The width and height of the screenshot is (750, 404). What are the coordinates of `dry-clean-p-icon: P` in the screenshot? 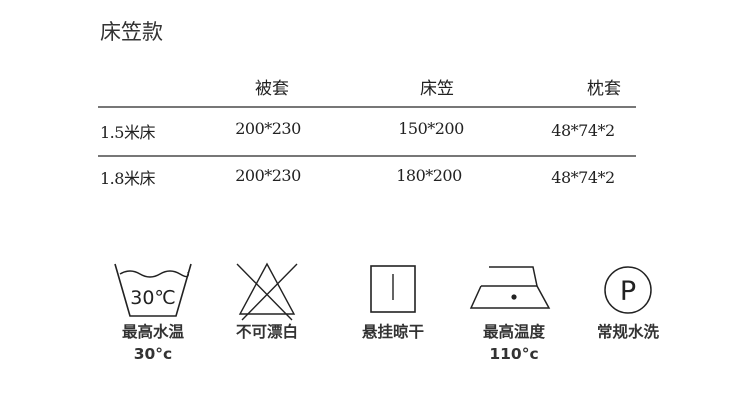 It's located at (628, 290).